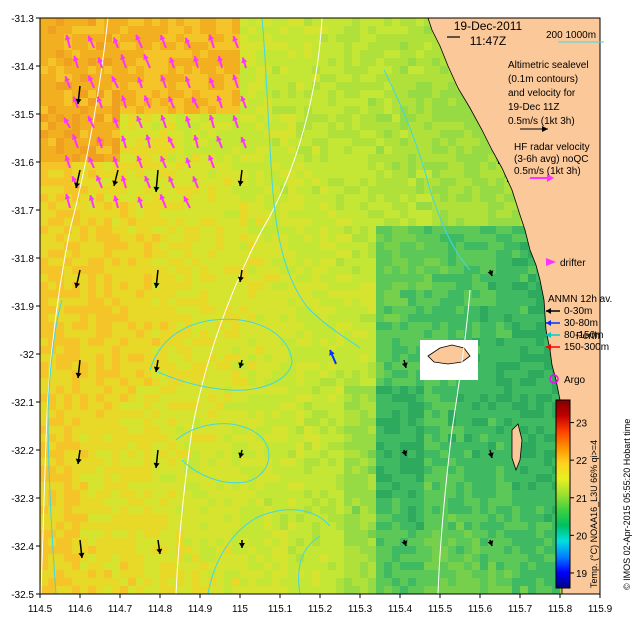  Describe the element at coordinates (571, 494) in the screenshot. I see `temperature-colorbar: 19 20 21 22 23` at that location.